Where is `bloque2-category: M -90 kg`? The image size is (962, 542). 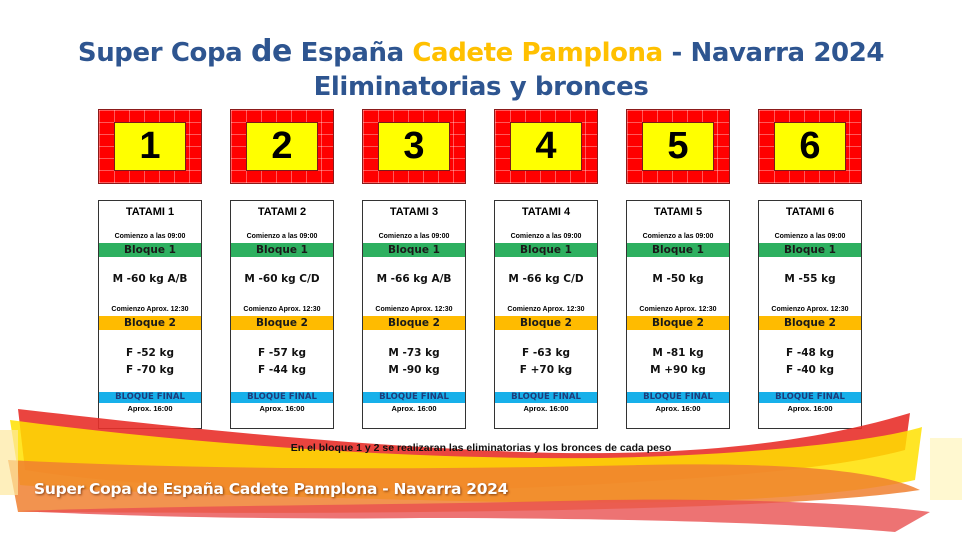 bloque2-category: M -90 kg is located at coordinates (414, 370).